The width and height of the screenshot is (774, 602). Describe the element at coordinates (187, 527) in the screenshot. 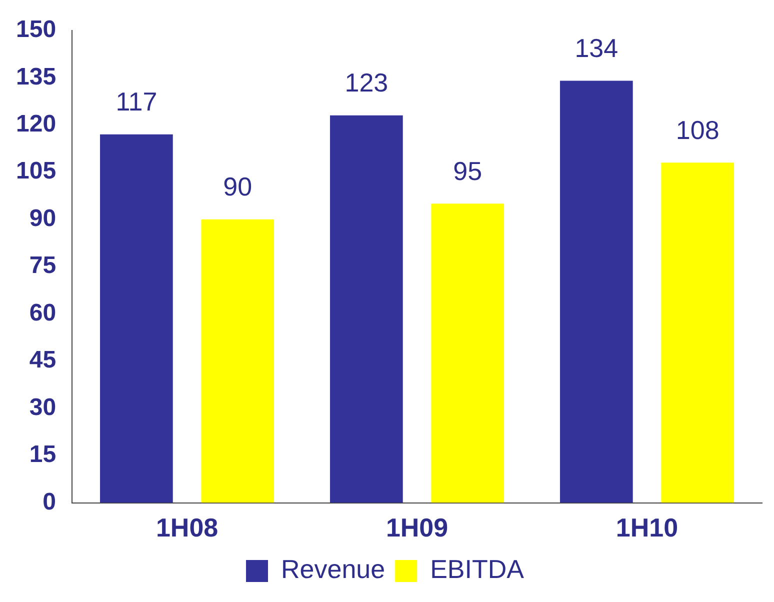

I see `x-tick-label: 1H08` at that location.